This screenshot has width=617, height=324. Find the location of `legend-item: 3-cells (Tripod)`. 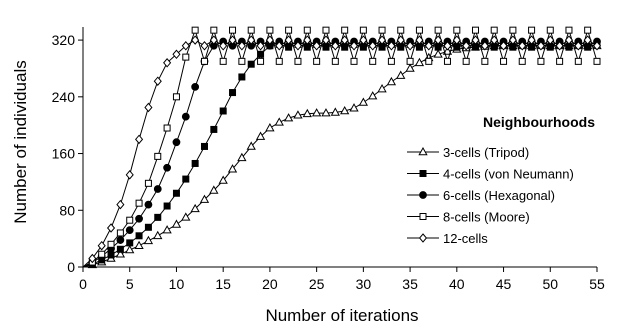

legend-item: 3-cells (Tripod) is located at coordinates (468, 152).